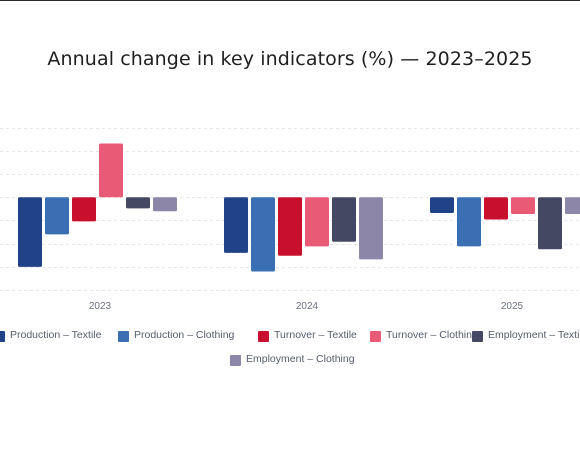 Image resolution: width=580 pixels, height=460 pixels. What do you see at coordinates (300, 359) in the screenshot?
I see `legend-label: Employment – Clothing` at bounding box center [300, 359].